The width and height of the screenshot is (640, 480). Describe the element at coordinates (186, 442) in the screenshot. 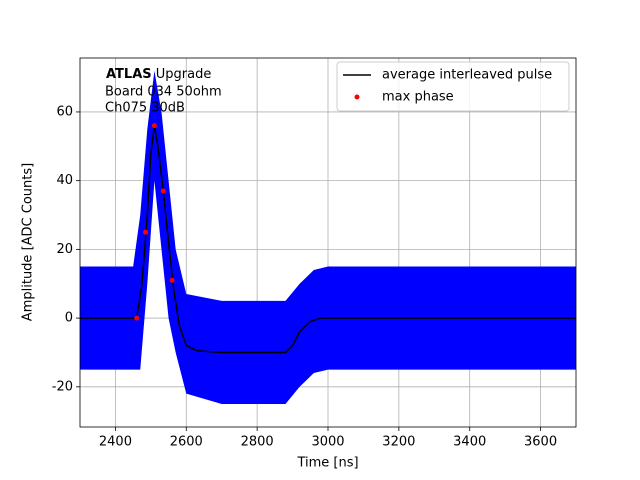

I see `x-tick-label: 2600` at that location.